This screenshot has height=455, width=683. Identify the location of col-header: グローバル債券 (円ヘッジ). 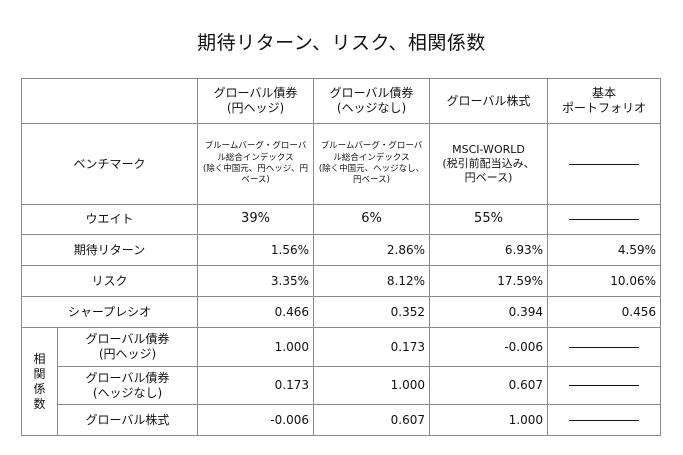
(255, 101).